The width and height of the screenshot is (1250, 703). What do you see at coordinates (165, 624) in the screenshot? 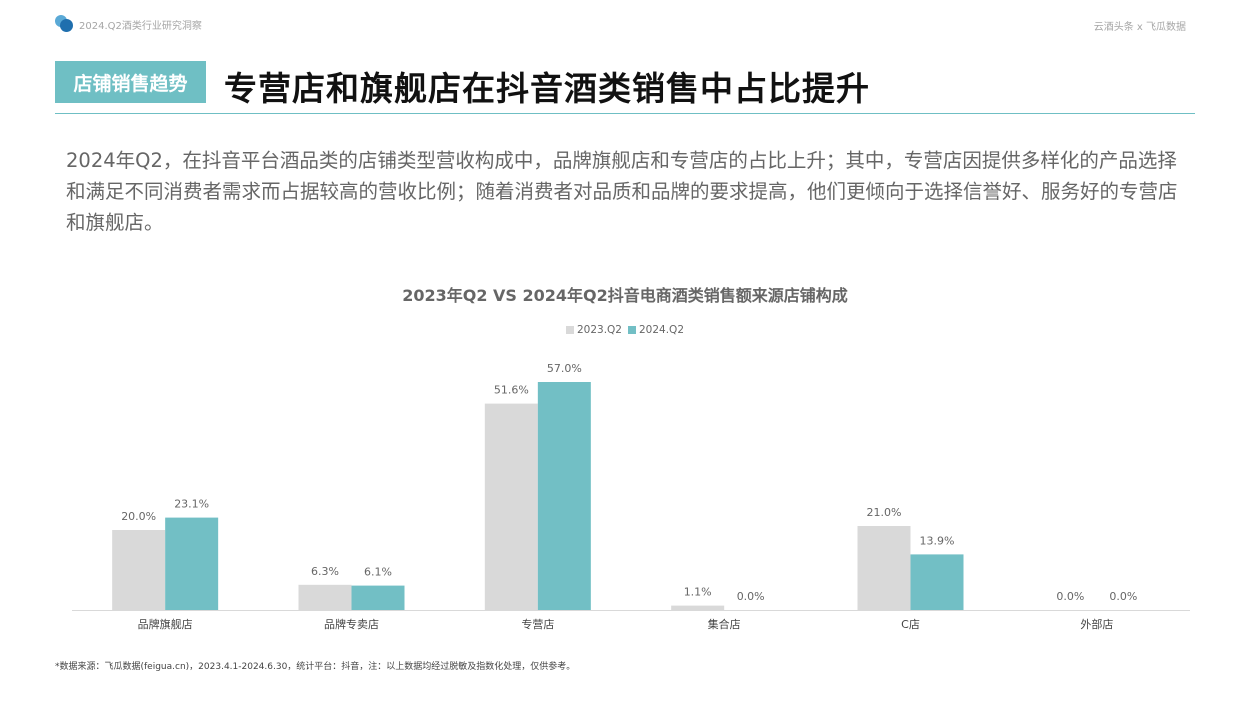
I see `category-label-0: 品牌旗舰店` at bounding box center [165, 624].